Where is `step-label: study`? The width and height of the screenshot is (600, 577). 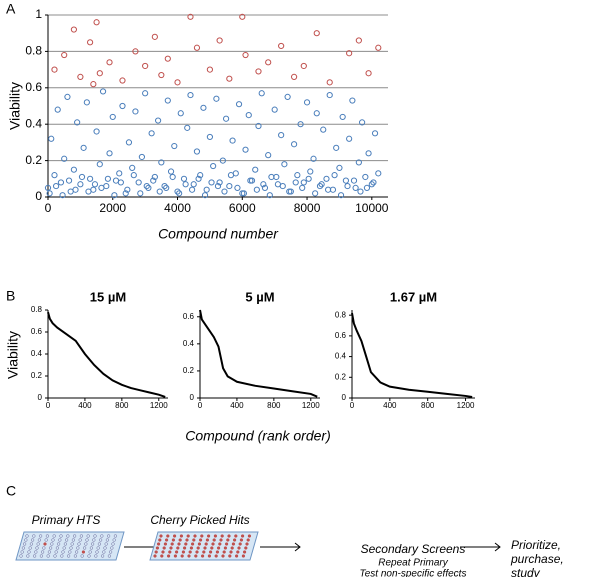
step-label: study is located at coordinates (526, 571).